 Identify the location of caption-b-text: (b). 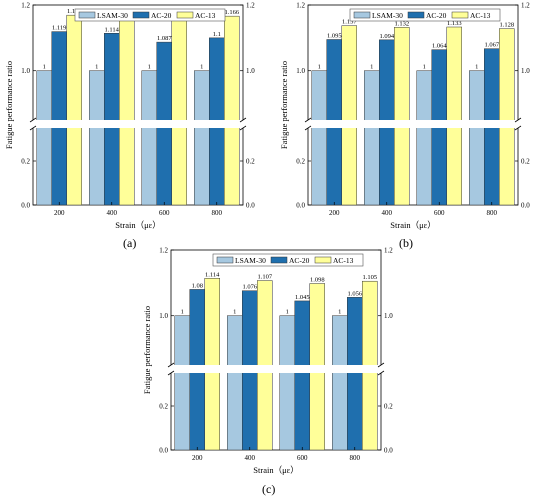
(406, 243).